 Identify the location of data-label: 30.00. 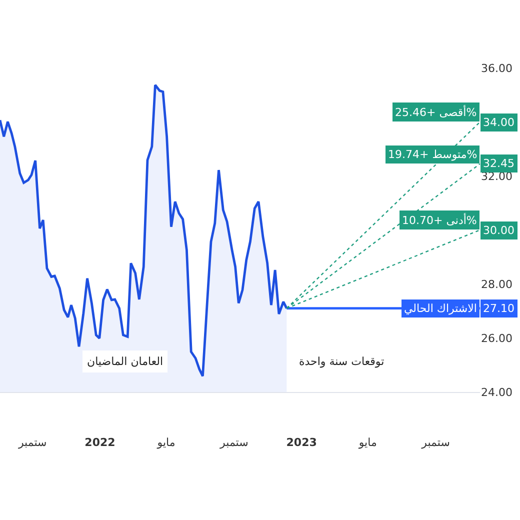
(498, 230).